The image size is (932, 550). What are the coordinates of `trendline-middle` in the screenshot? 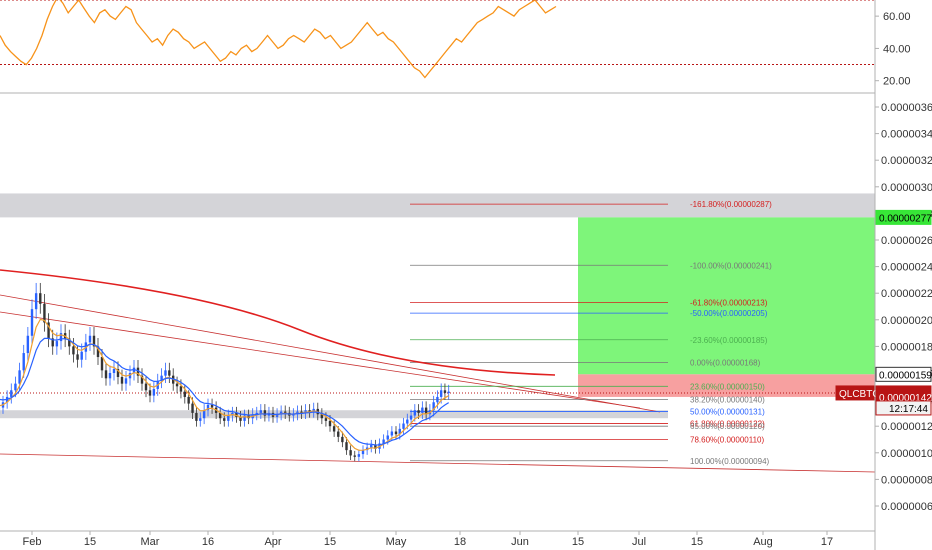 It's located at (320, 360).